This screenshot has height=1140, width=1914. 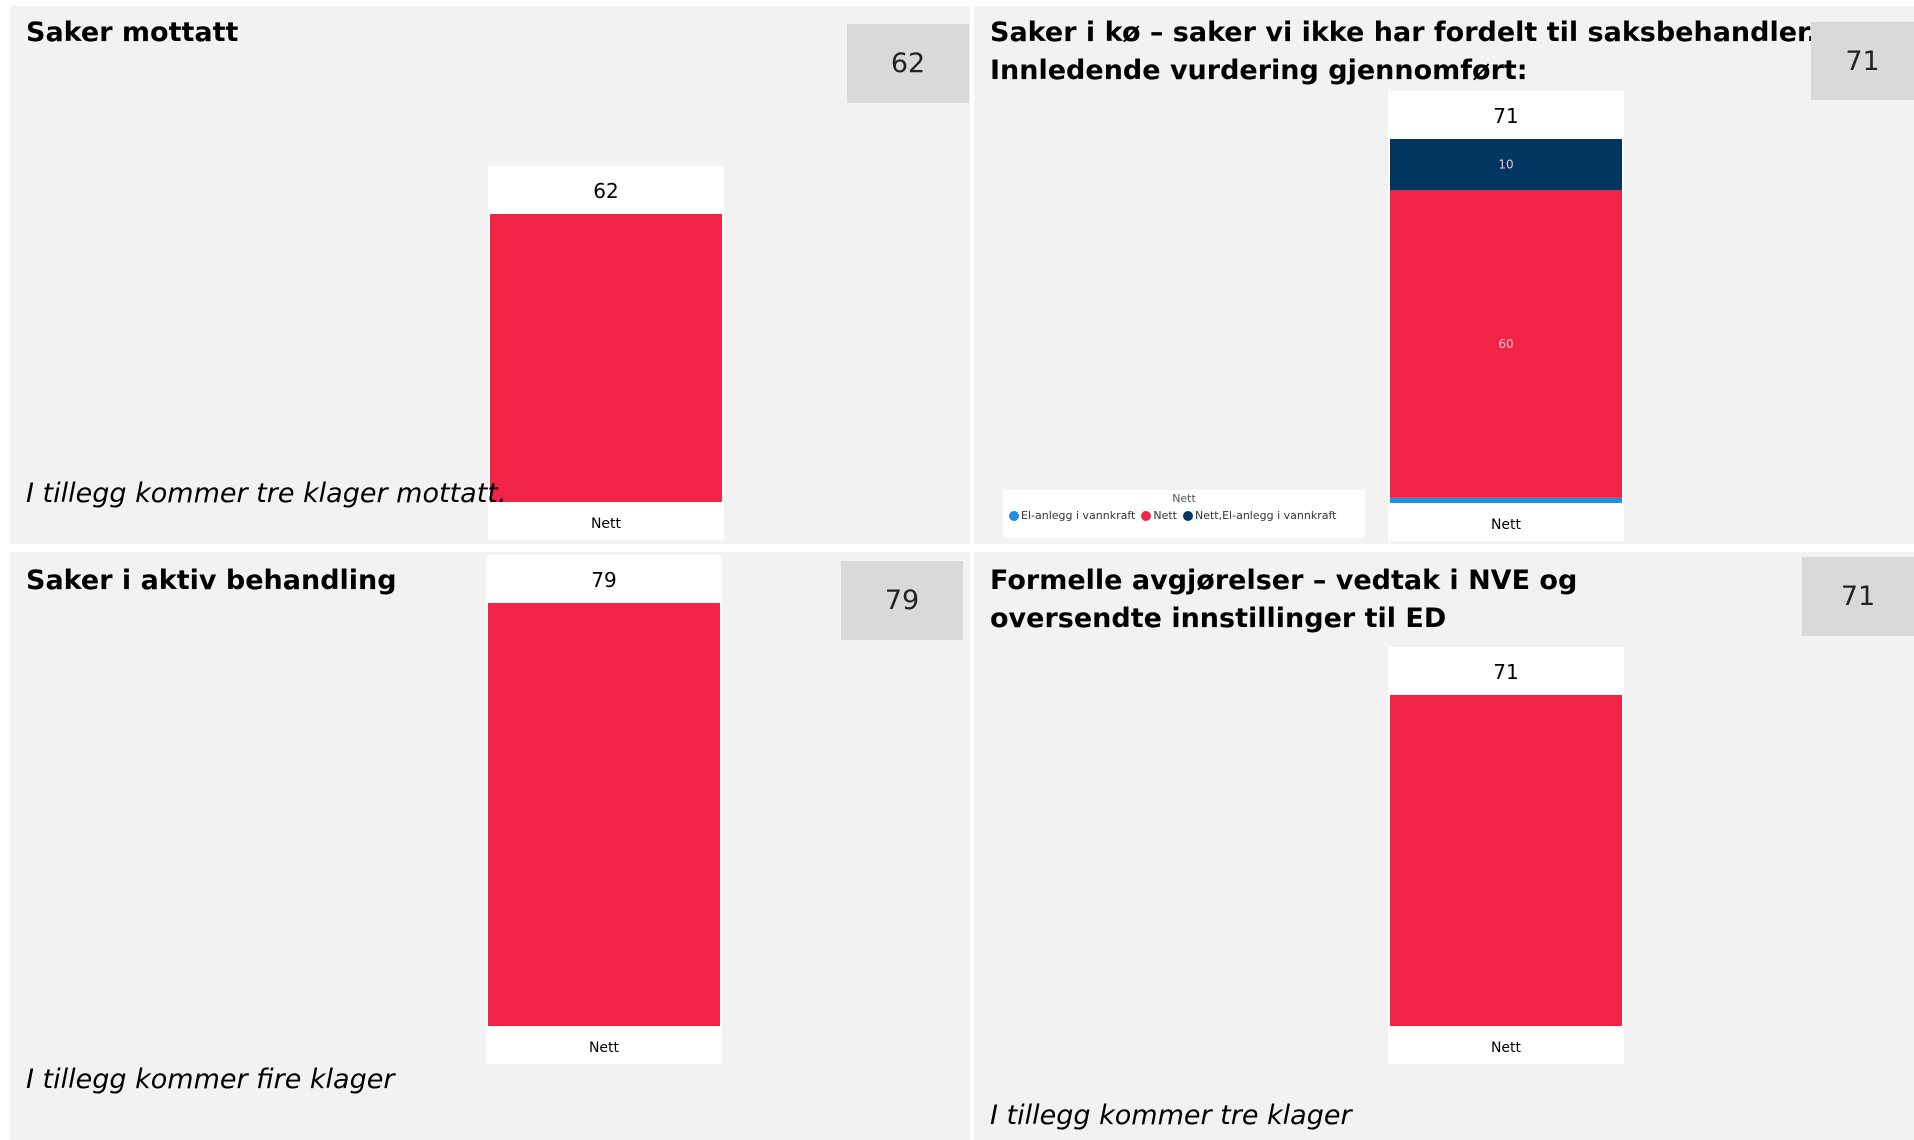 I want to click on legend-item: El-anlegg i vannkraft, so click(x=1072, y=515).